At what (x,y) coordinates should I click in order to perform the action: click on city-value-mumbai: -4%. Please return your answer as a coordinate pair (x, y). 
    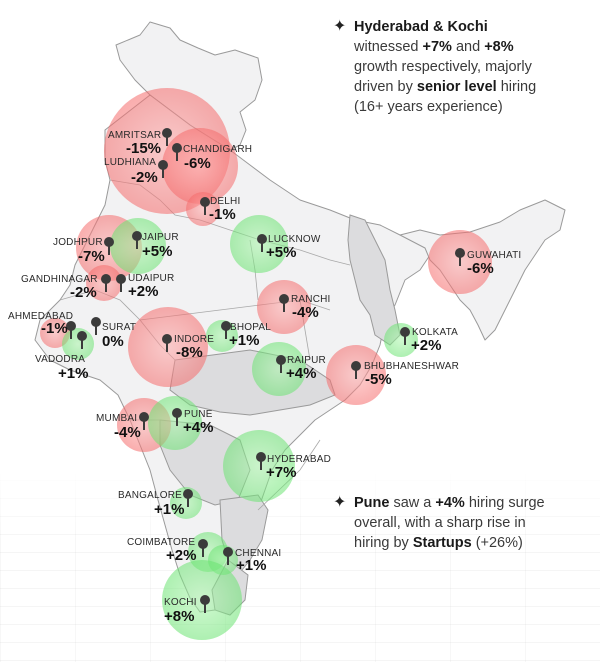
    Looking at the image, I should click on (127, 432).